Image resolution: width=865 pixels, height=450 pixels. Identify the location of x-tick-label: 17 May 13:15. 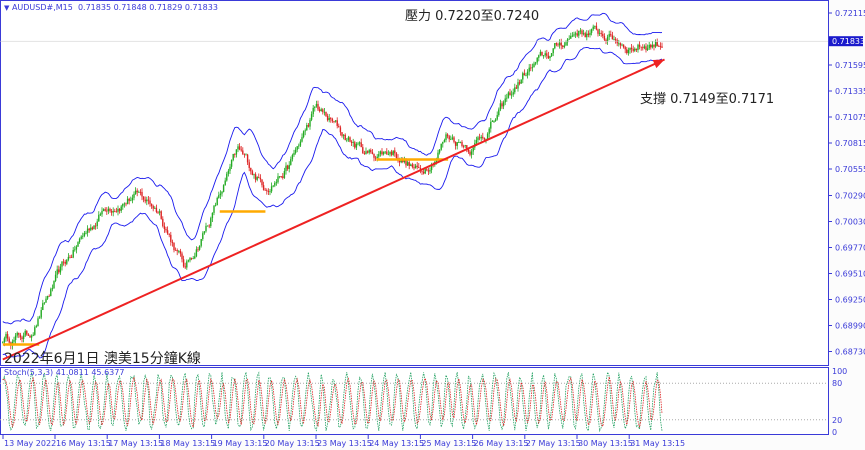
(135, 443).